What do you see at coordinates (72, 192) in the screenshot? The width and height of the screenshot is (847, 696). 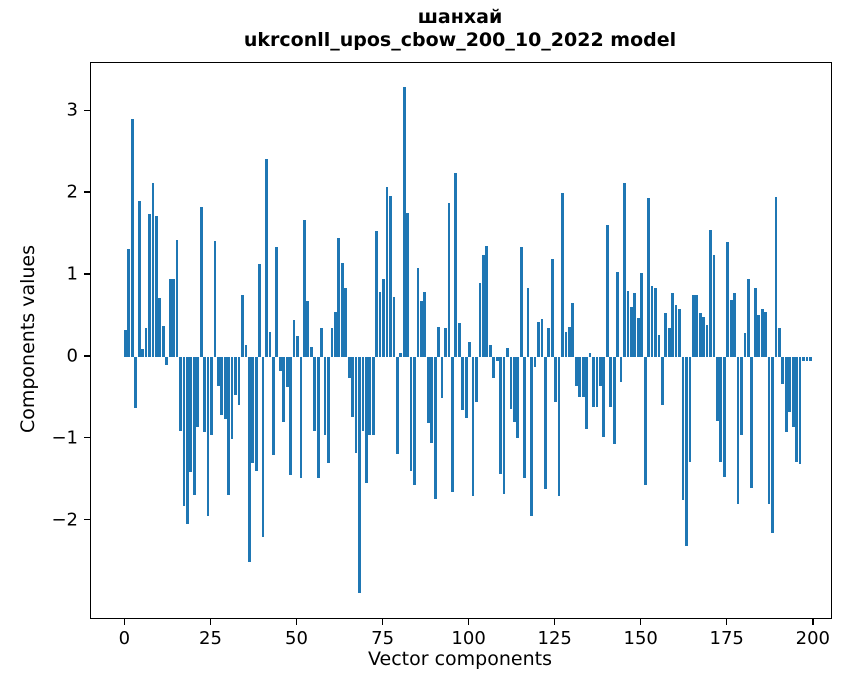 I see `y-tick-label: 2` at bounding box center [72, 192].